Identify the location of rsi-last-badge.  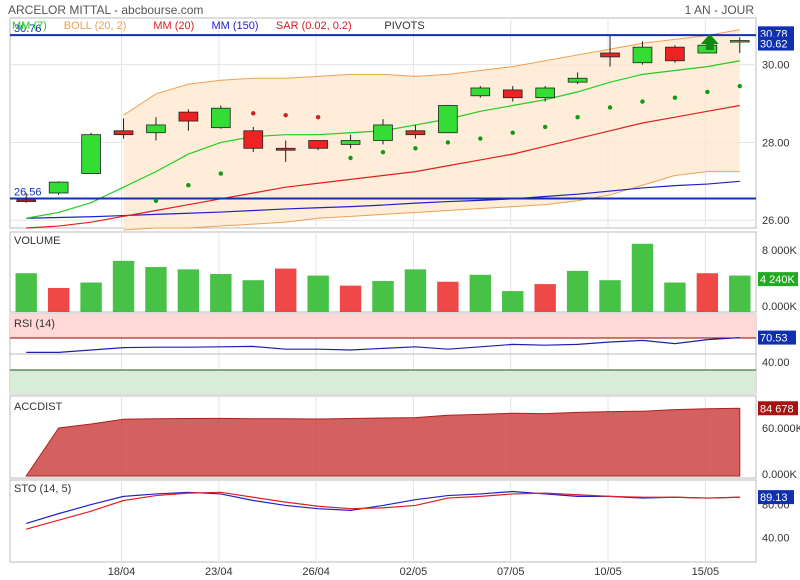
(777, 337).